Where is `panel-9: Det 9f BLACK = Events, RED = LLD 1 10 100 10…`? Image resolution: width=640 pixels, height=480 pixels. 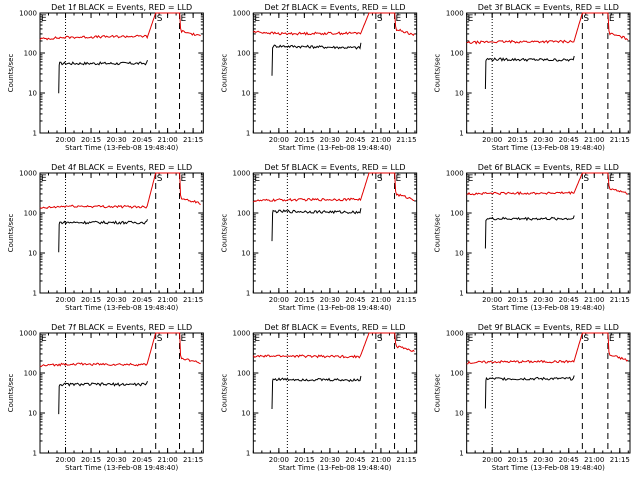 panel-9: Det 9f BLACK = Events, RED = LLD 1 10 100 10… is located at coordinates (532, 397).